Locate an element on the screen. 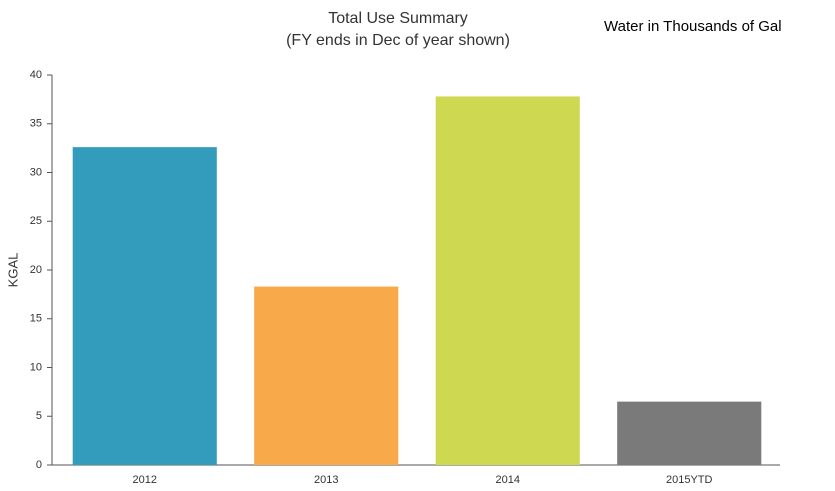 The image size is (835, 491). x-tick-label: 2012 is located at coordinates (145, 480).